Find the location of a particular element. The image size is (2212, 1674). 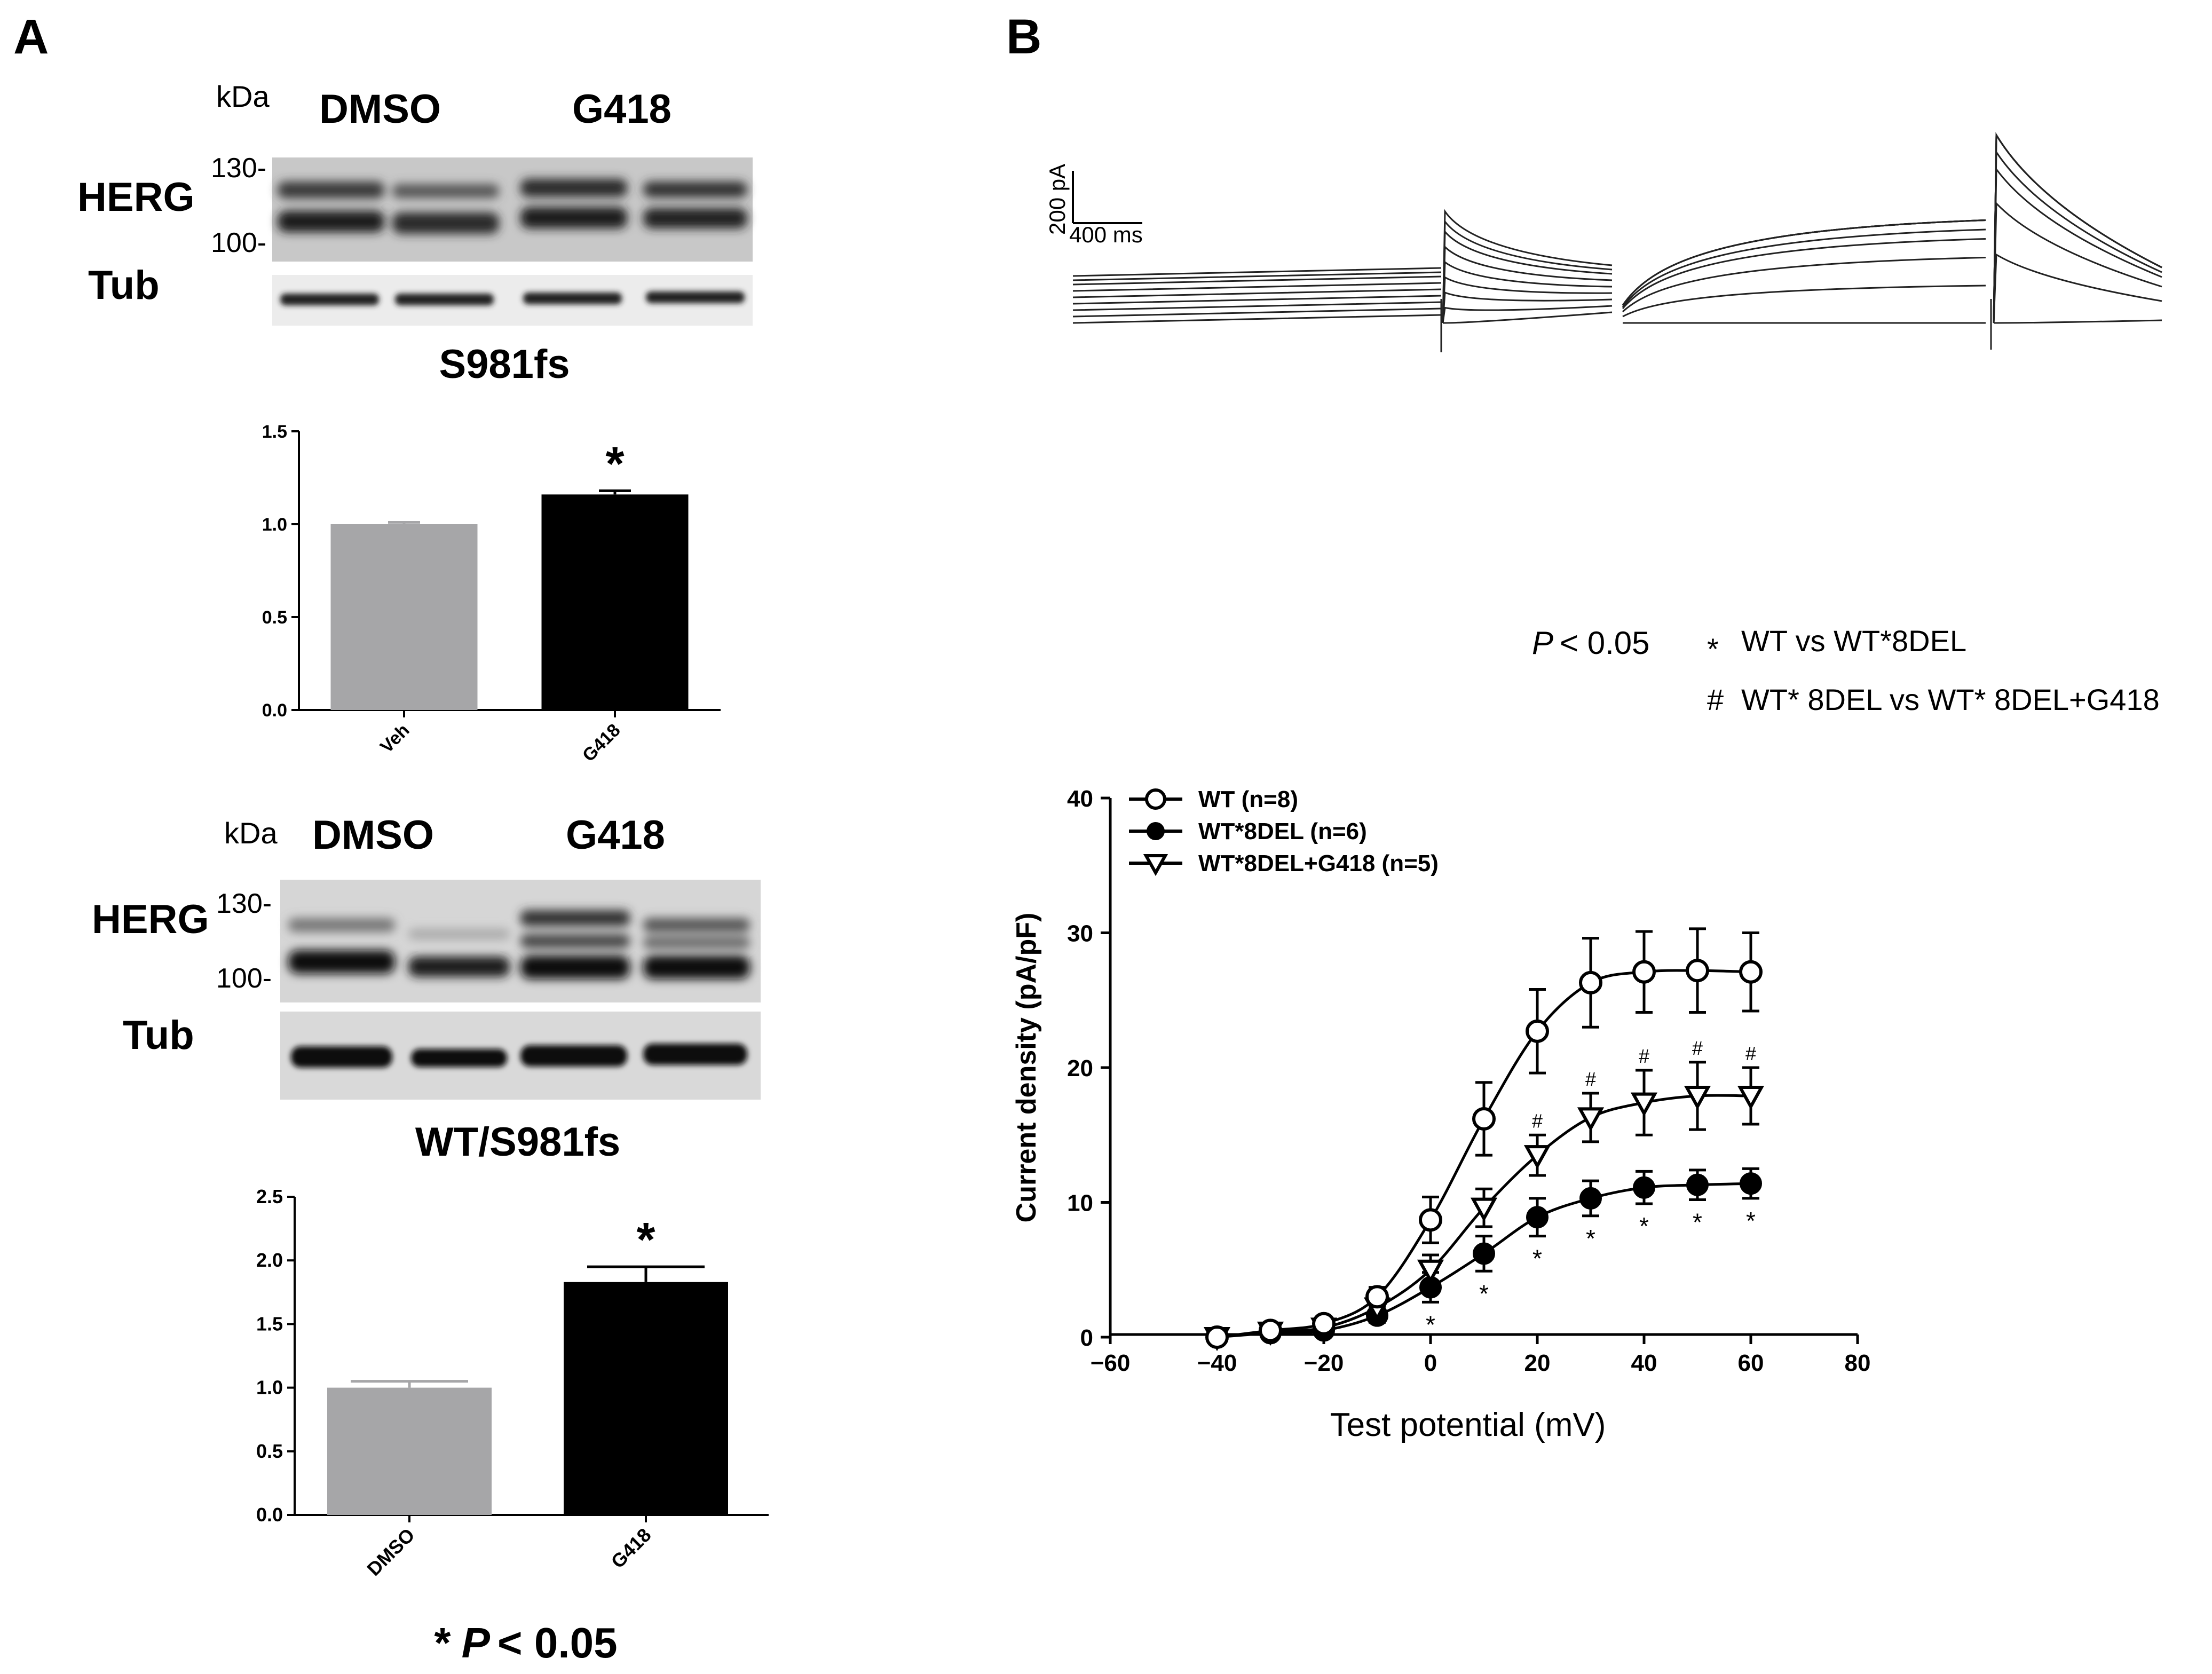

x-tick-label: 60 is located at coordinates (1751, 1363).